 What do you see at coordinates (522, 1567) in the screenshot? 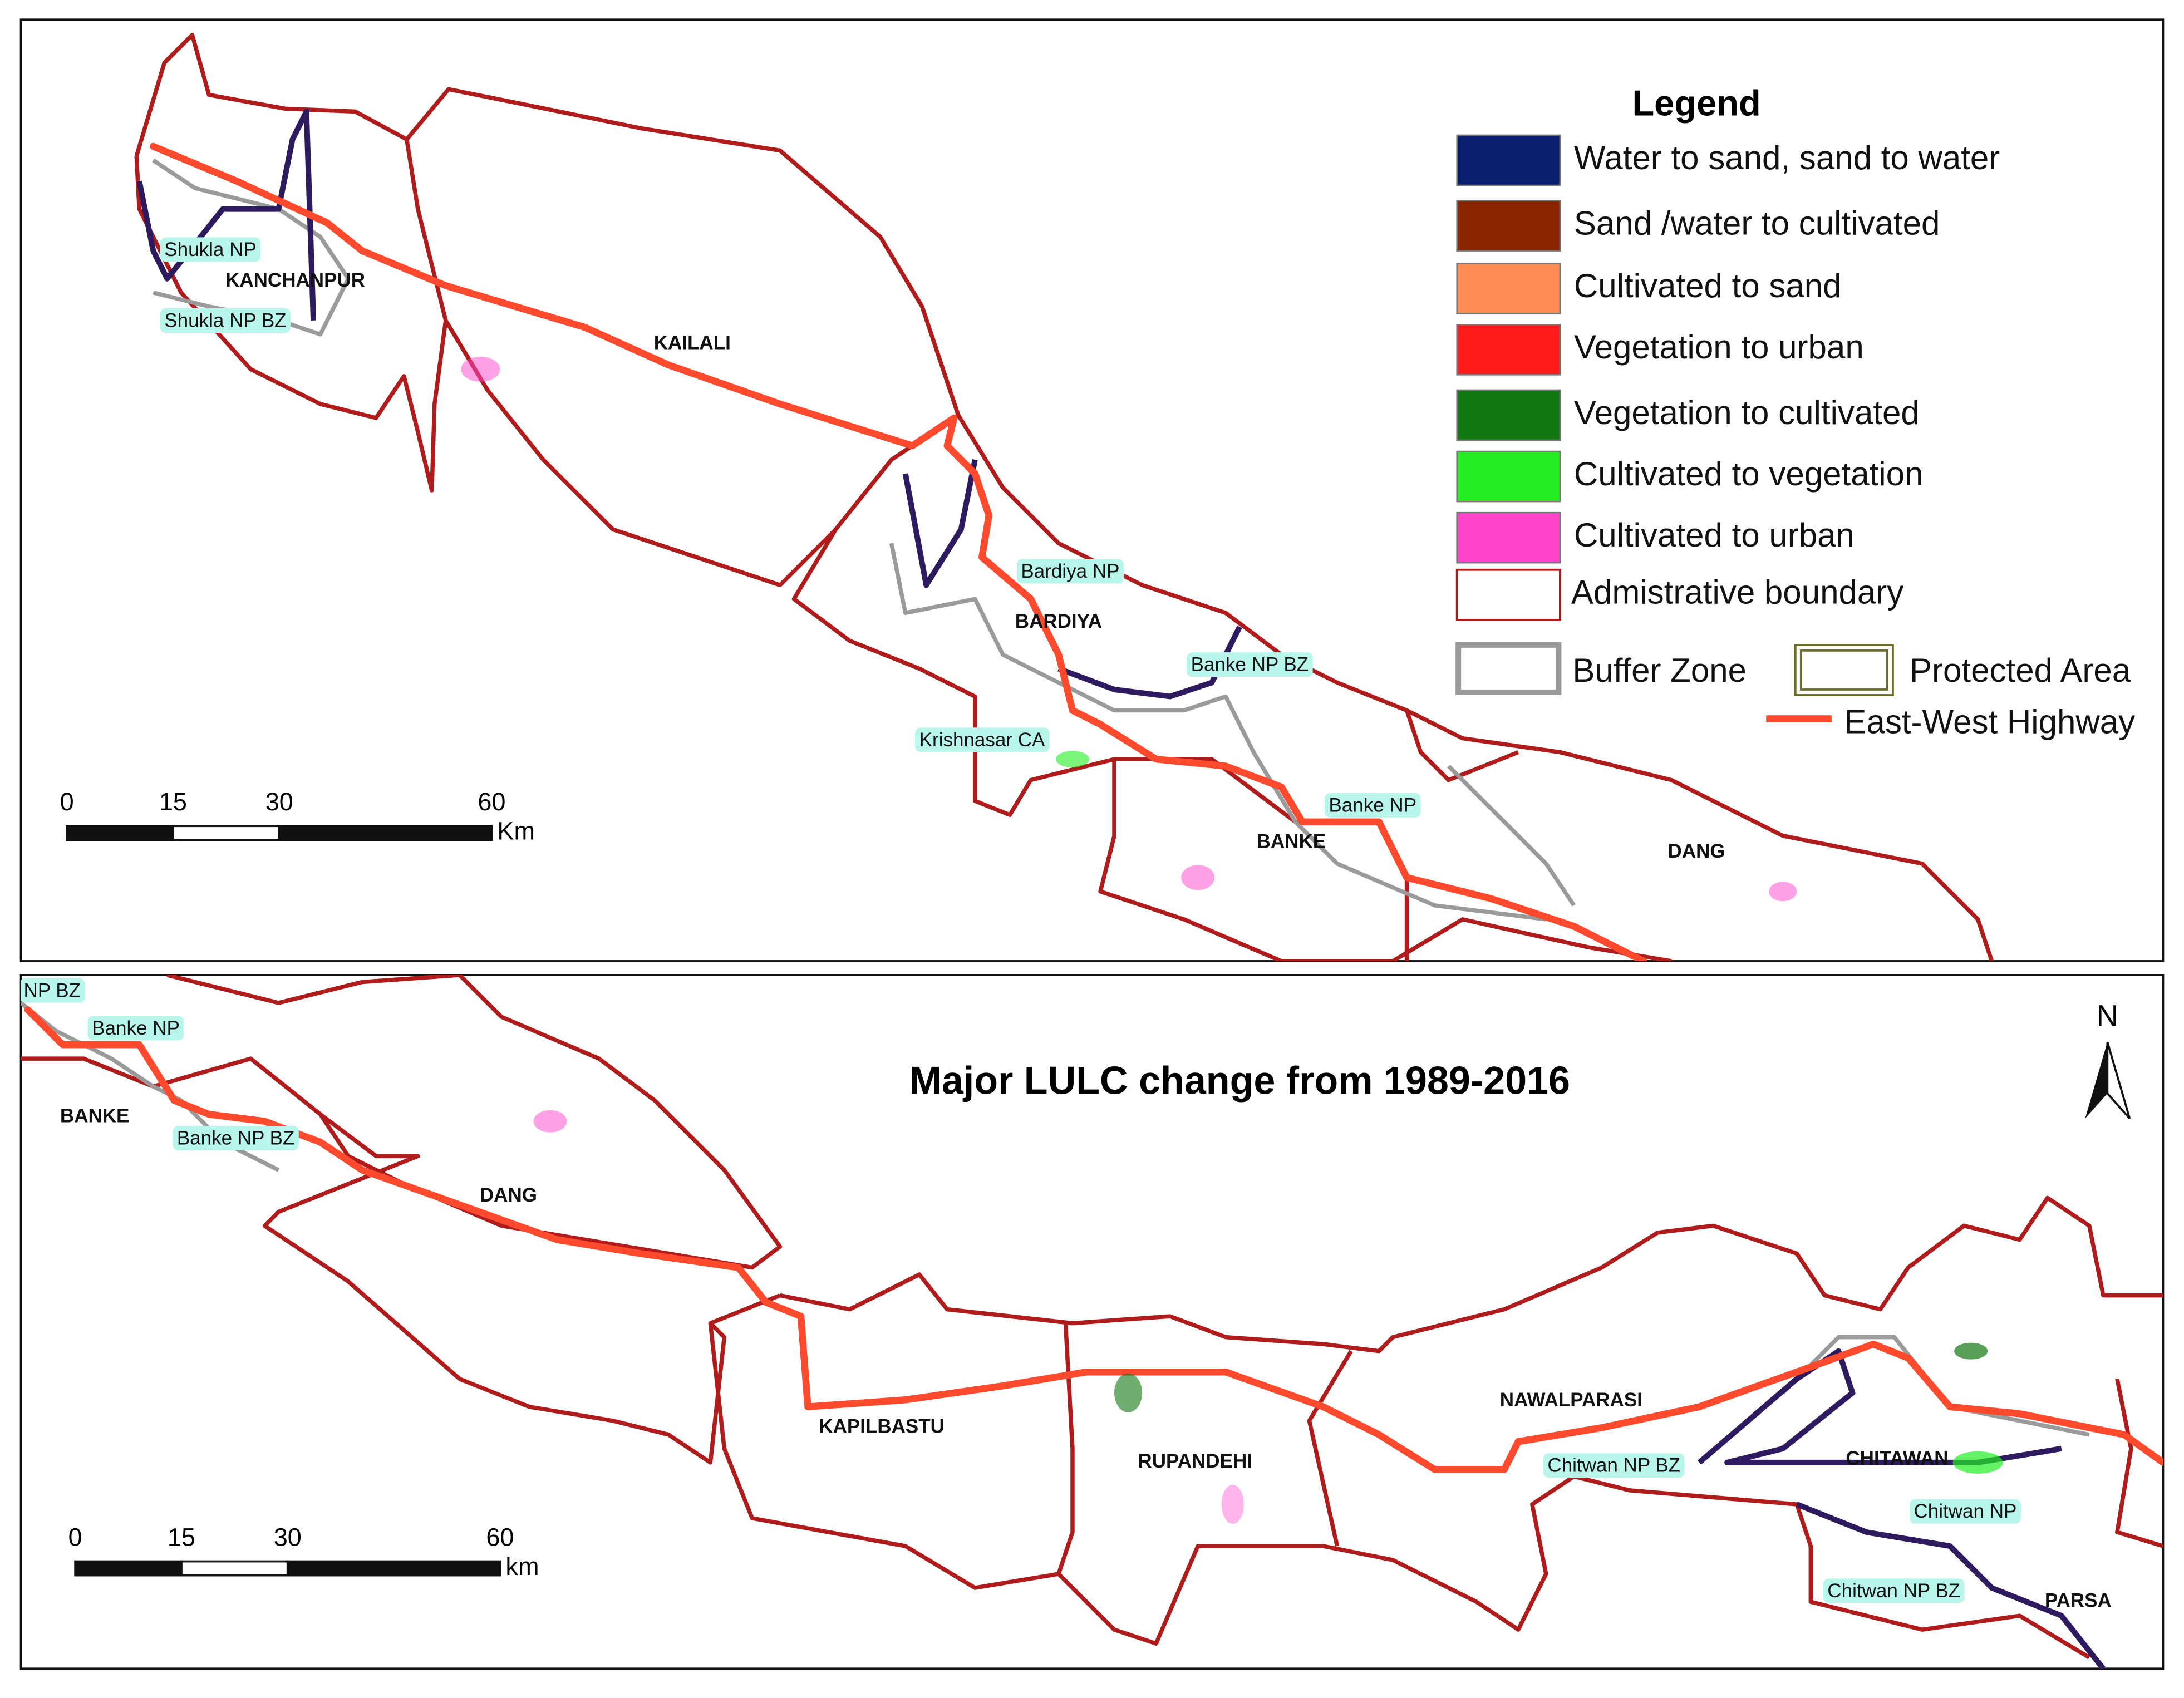
I see `scale-unit: km` at bounding box center [522, 1567].